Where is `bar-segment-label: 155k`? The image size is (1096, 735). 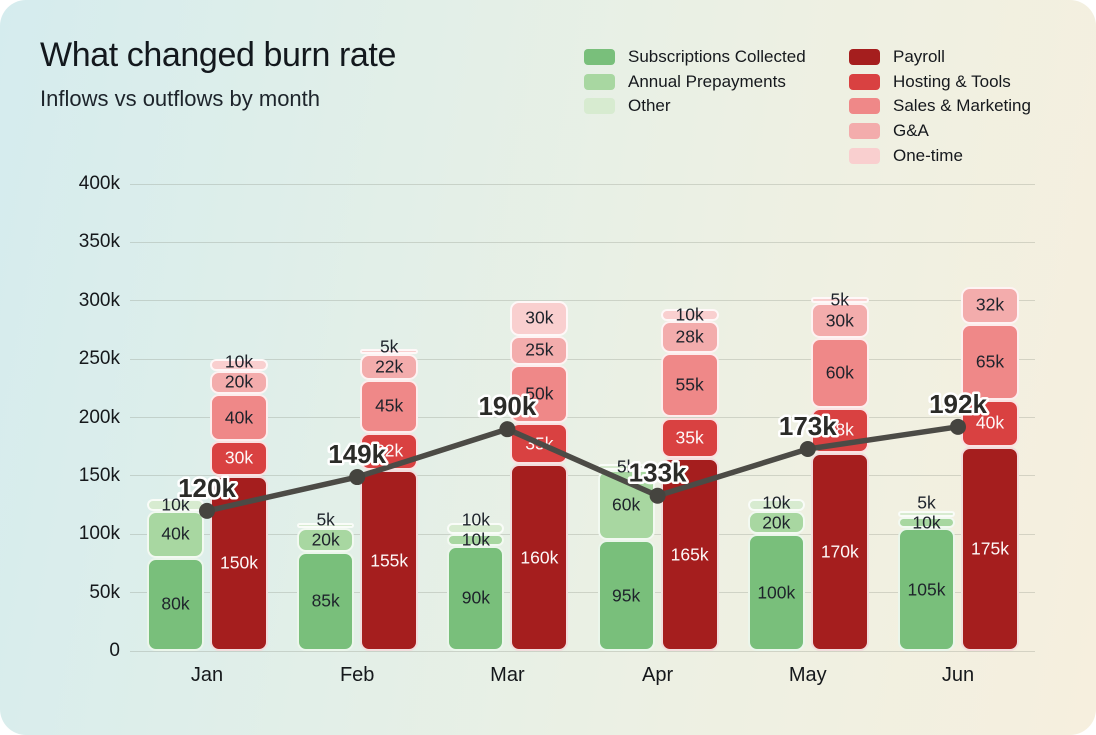
bar-segment-label: 155k is located at coordinates (389, 560).